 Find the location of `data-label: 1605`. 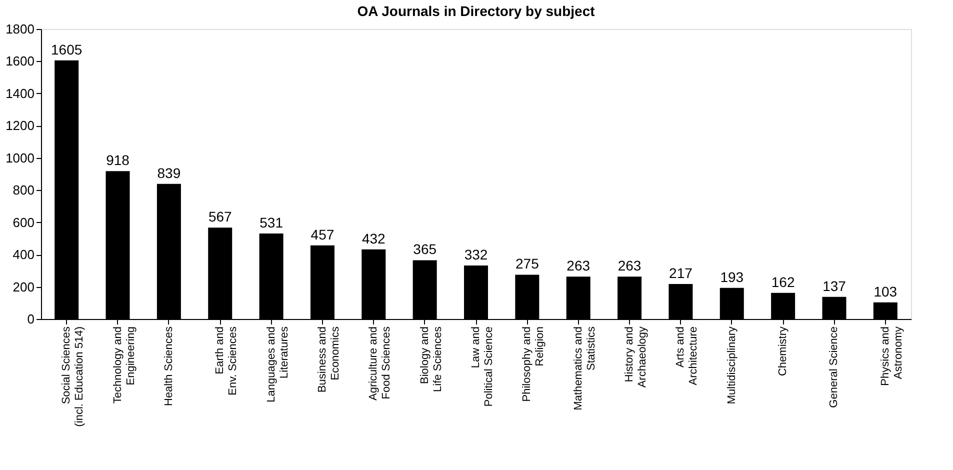

data-label: 1605 is located at coordinates (66, 49).